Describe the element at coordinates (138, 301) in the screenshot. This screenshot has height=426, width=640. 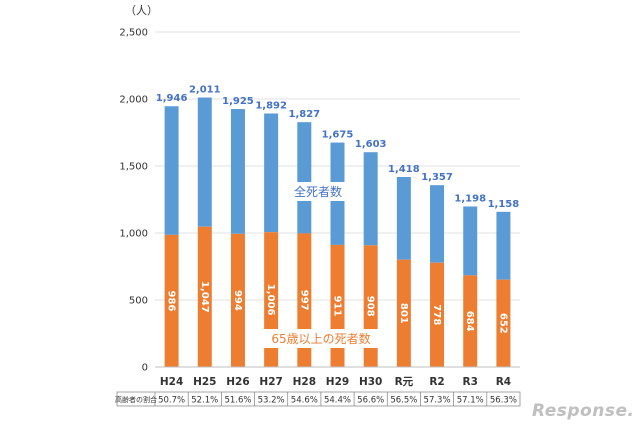
I see `y-tick-label: 500` at that location.